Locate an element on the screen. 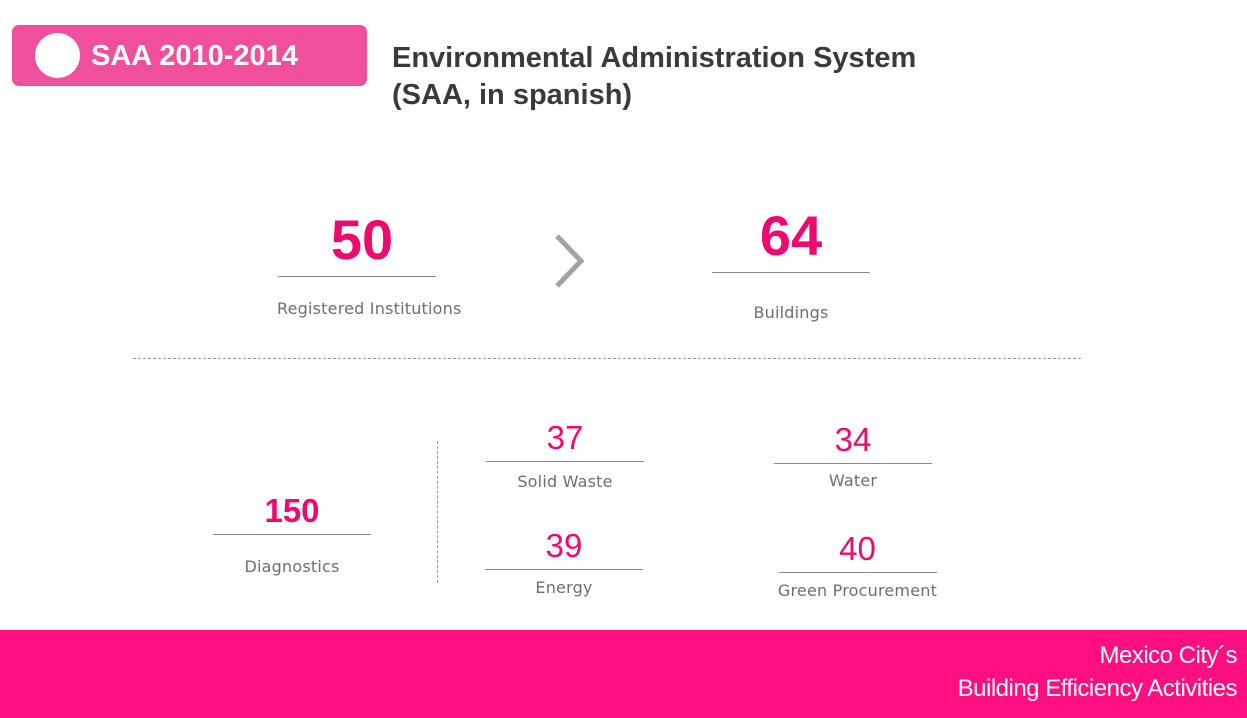  stat-value: 37 is located at coordinates (565, 437).